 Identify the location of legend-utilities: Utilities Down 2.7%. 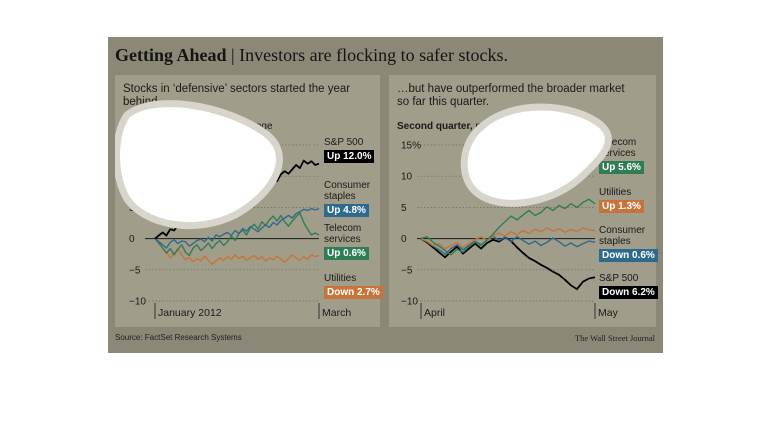
(353, 286).